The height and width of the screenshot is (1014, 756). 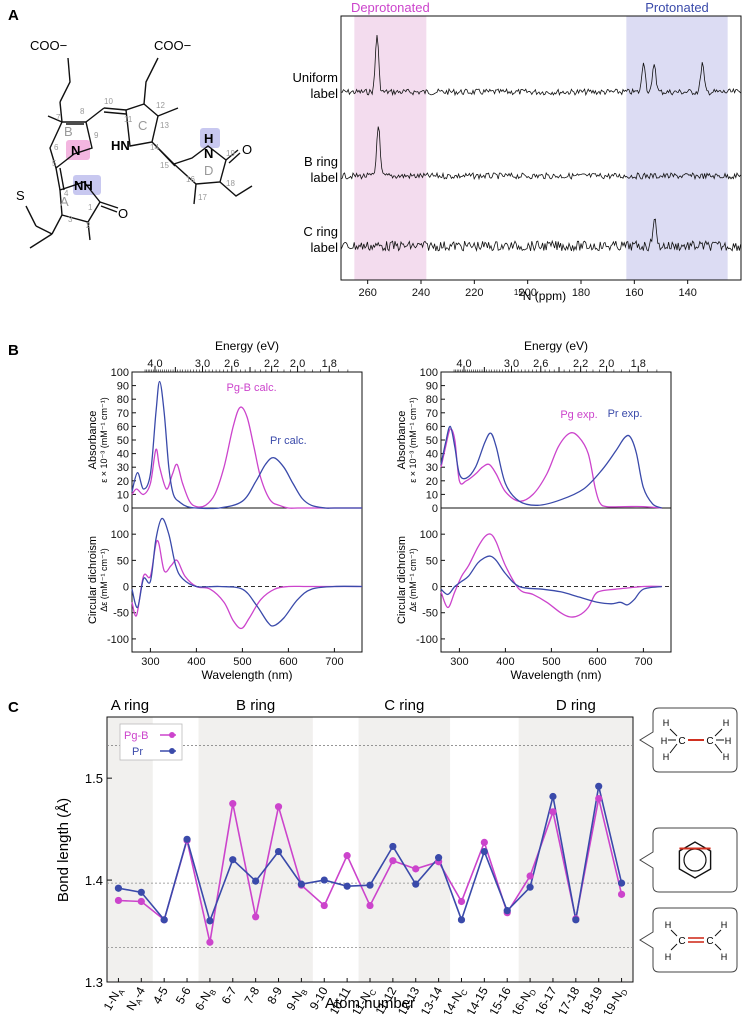 What do you see at coordinates (172, 45) in the screenshot?
I see `coo-label-2: COO−` at bounding box center [172, 45].